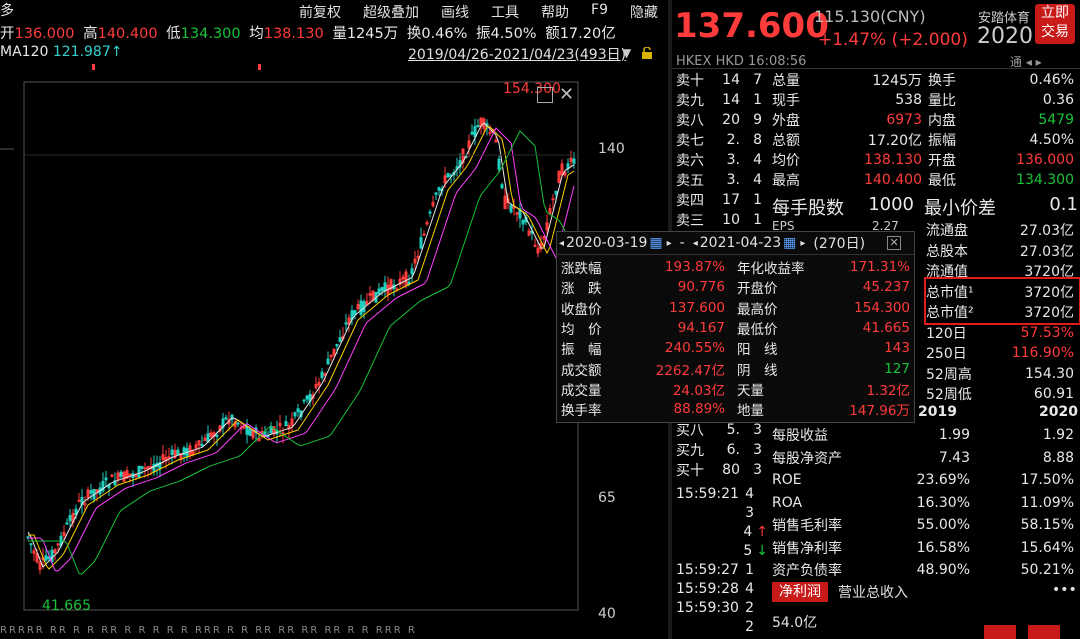  Describe the element at coordinates (733, 160) in the screenshot. I see `ask-price: 3.` at that location.